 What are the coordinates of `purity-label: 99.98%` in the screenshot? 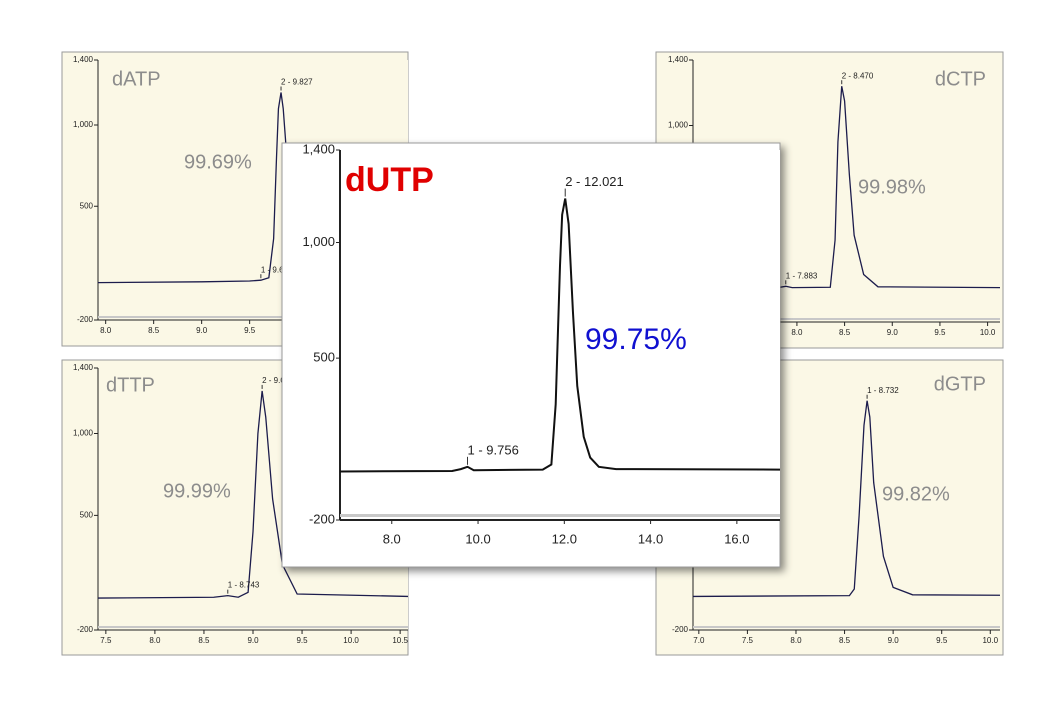 It's located at (892, 187).